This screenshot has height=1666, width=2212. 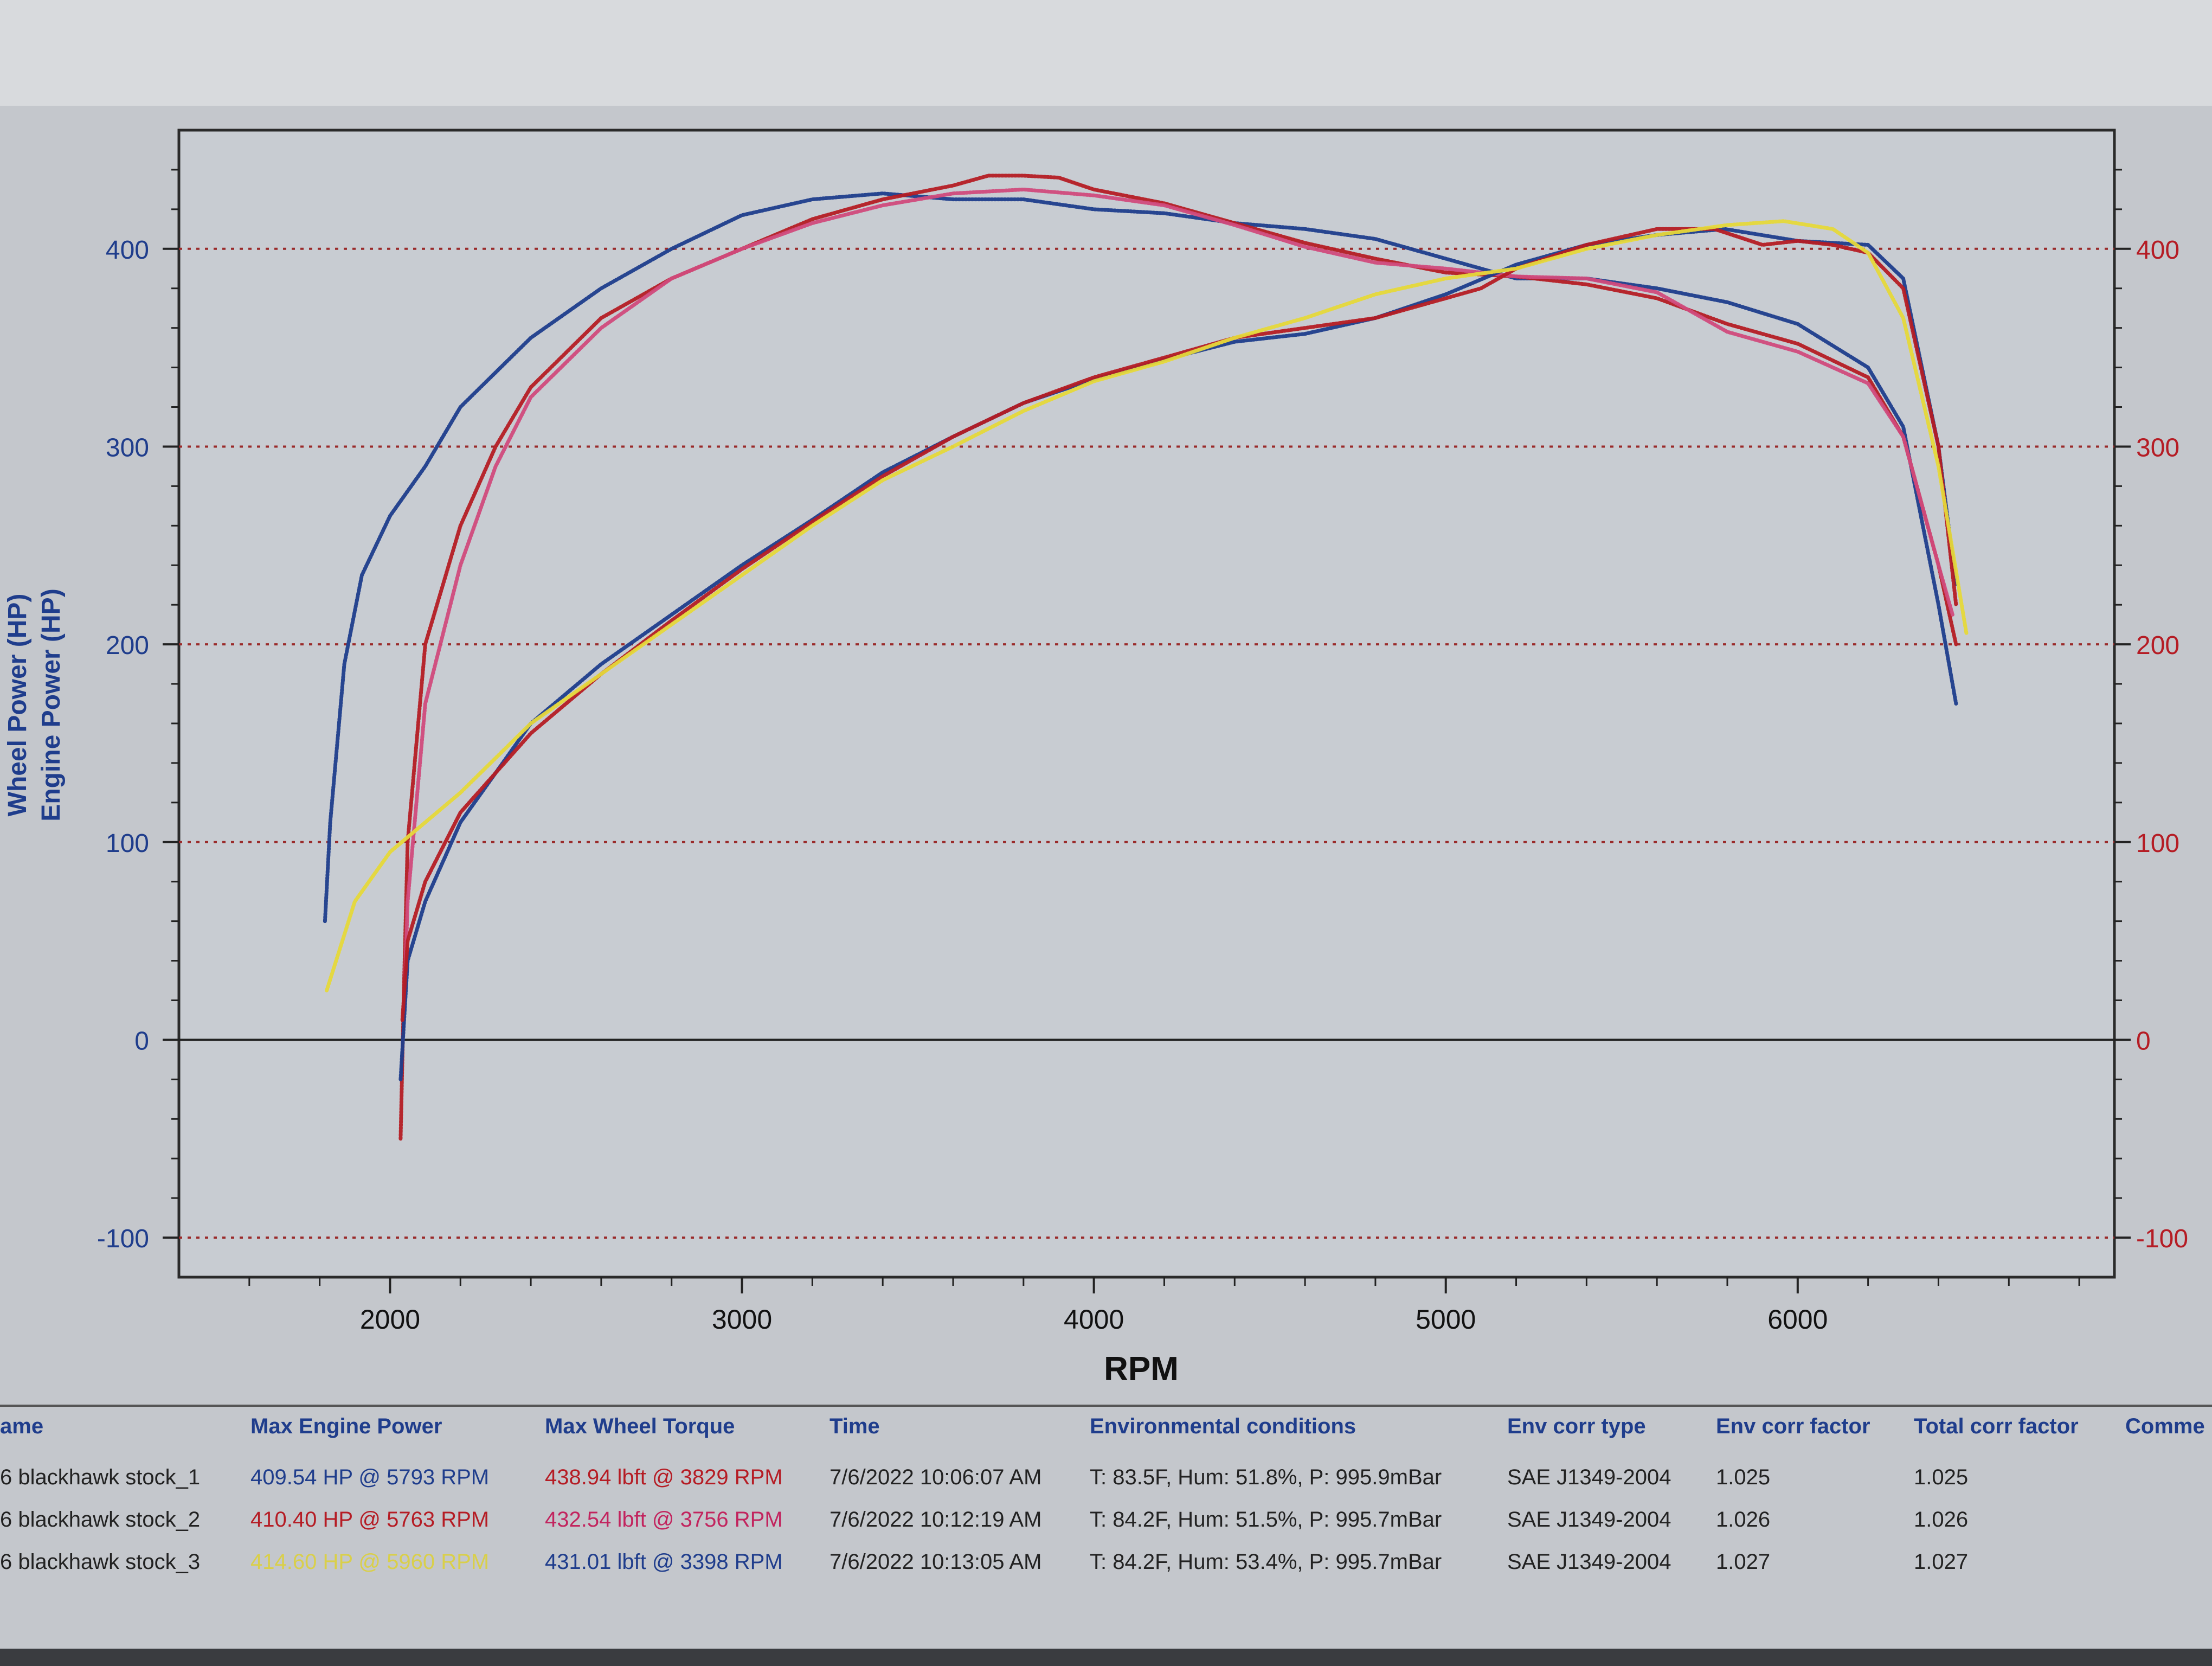 I want to click on y-tick-label-right: 200, so click(x=2157, y=645).